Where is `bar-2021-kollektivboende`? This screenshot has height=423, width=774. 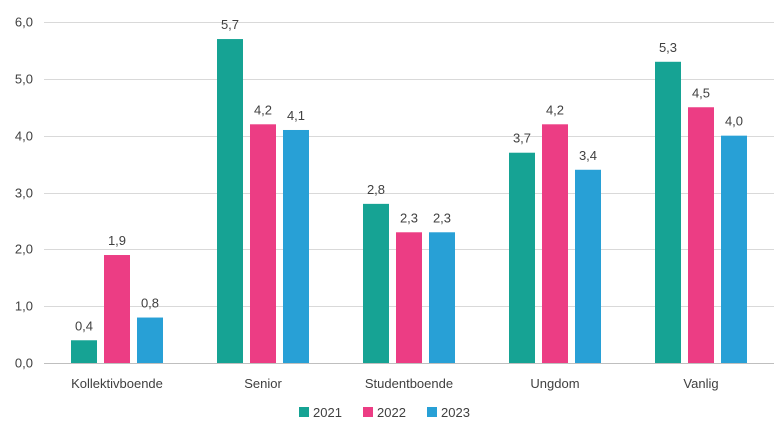 bar-2021-kollektivboende is located at coordinates (84, 351).